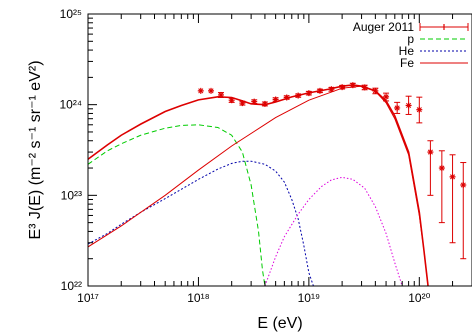 This screenshot has width=472, height=334. I want to click on legend-label: He, so click(407, 51).